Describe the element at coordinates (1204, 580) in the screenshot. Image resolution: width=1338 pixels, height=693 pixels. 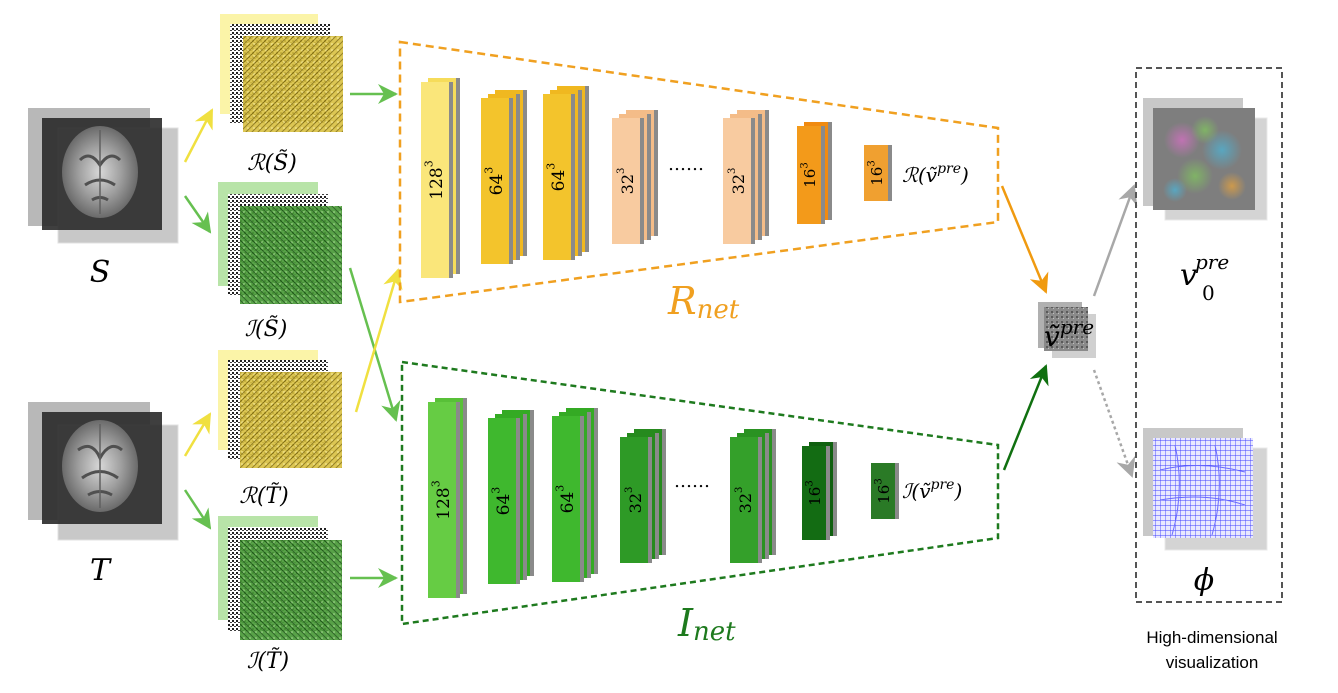
I see `phi-label: ϕ` at that location.